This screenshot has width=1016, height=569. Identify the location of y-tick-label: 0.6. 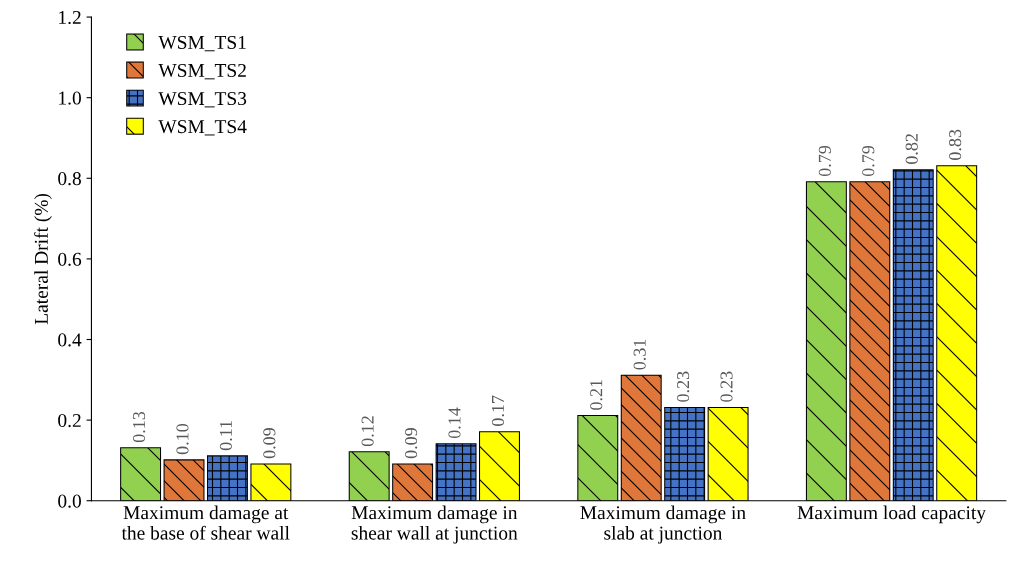
(70, 259).